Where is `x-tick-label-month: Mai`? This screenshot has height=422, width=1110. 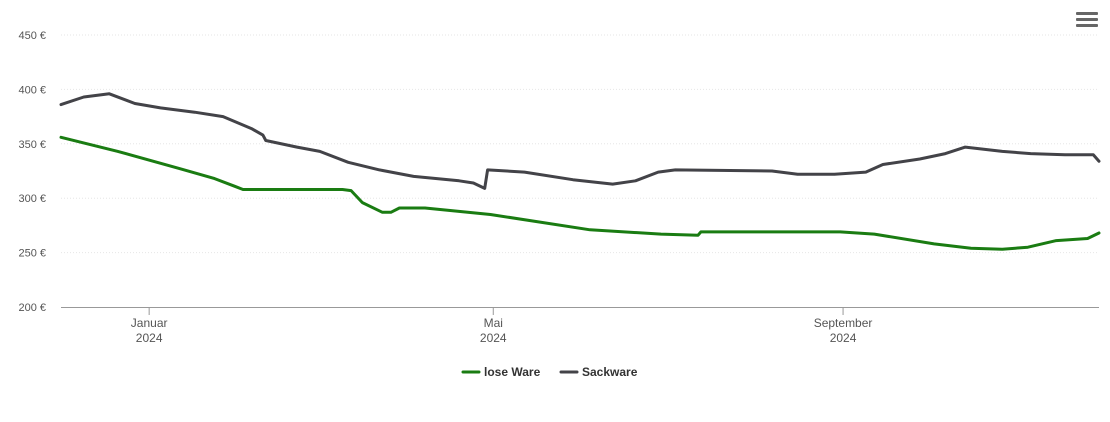
x-tick-label-month: Mai is located at coordinates (493, 323).